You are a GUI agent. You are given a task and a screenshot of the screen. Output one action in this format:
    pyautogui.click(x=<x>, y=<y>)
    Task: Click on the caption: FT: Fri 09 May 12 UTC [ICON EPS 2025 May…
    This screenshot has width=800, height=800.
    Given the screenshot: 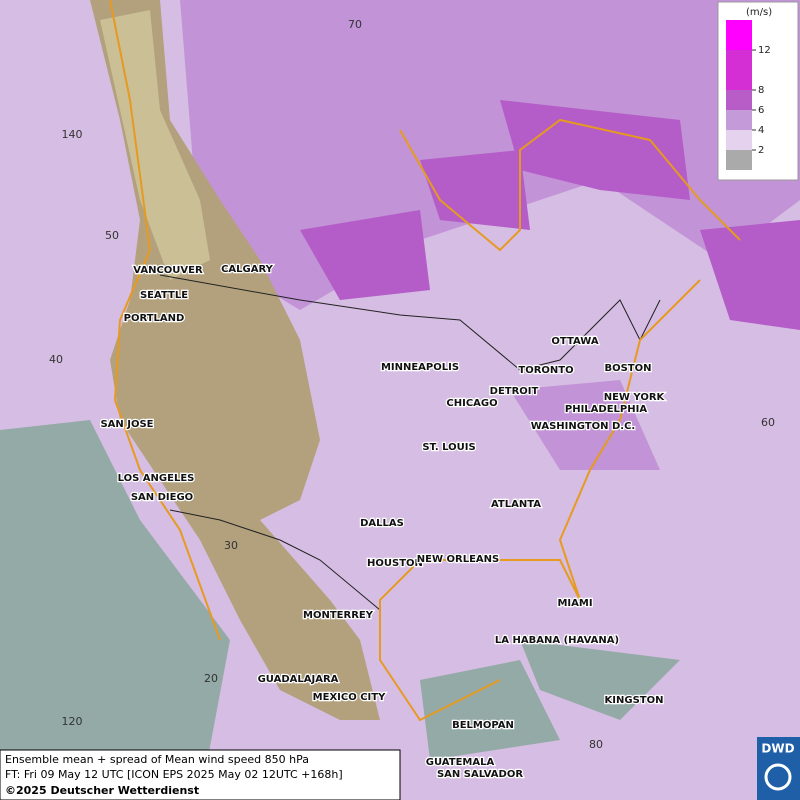 What is the action you would take?
    pyautogui.click(x=174, y=774)
    